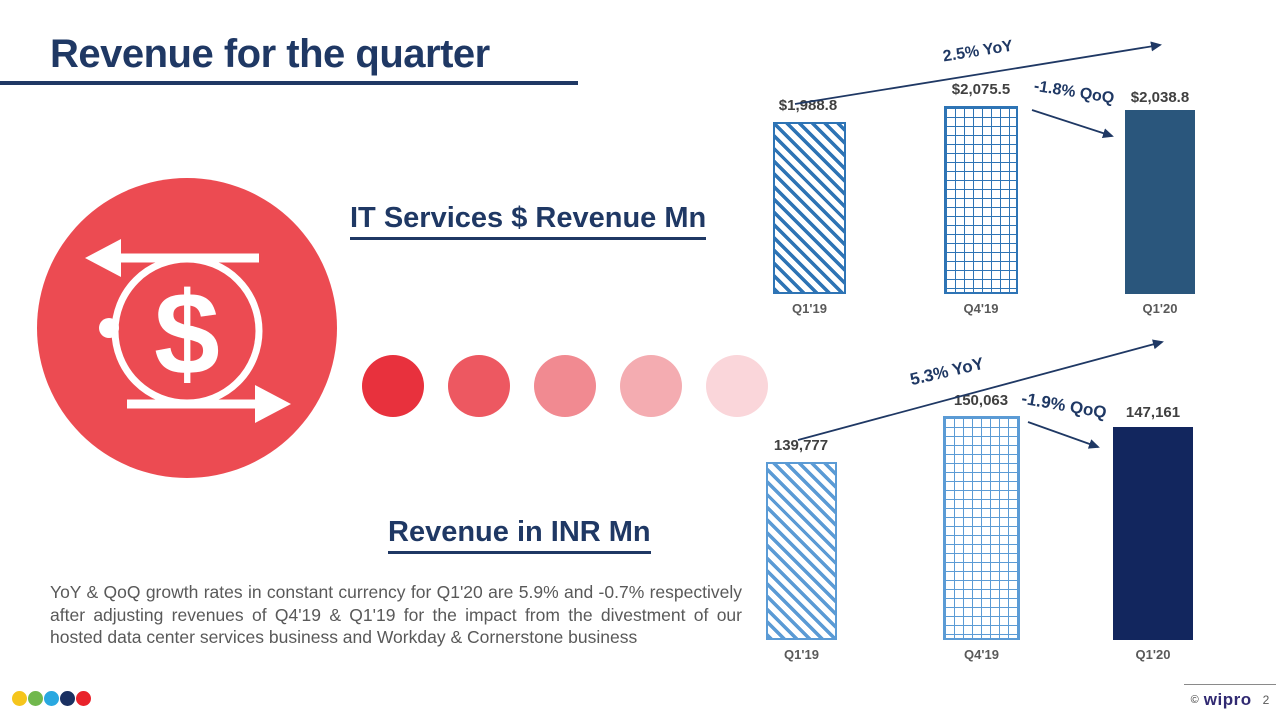 Image resolution: width=1280 pixels, height=720 pixels. I want to click on copyright-symbol: ©, so click(1194, 700).